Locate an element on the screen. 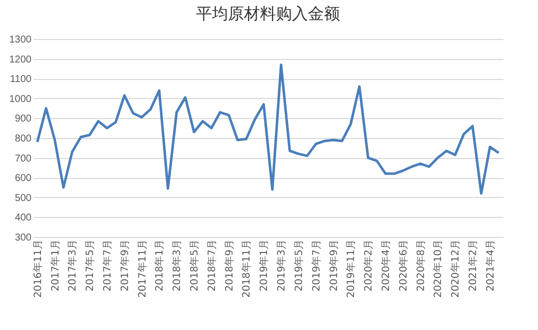 The height and width of the screenshot is (330, 538). y-tick-label: 1000 is located at coordinates (20, 99).